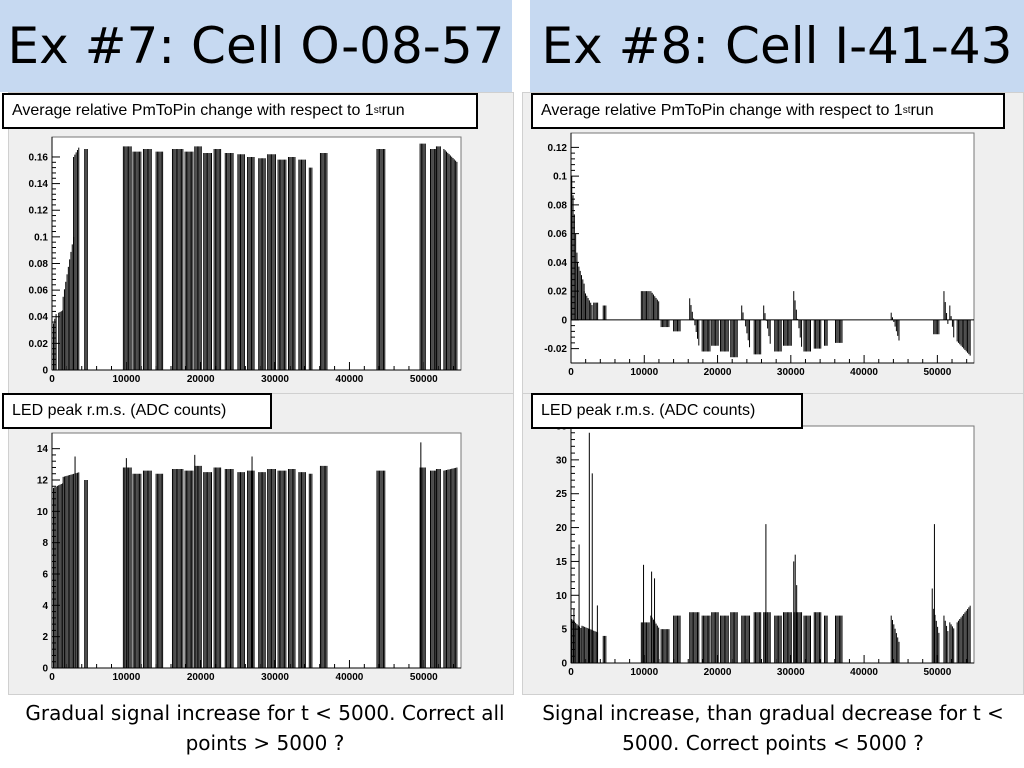 This screenshot has height=768, width=1024. I want to click on y-tick-label: 6, so click(45, 575).